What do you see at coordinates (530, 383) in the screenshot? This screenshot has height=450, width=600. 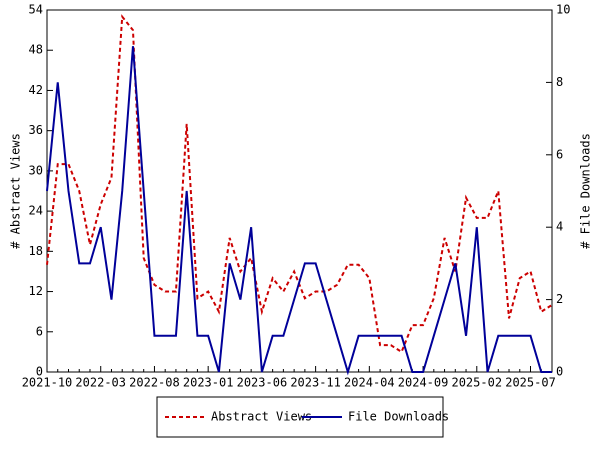 I see `x-tick-label: 2025-07` at bounding box center [530, 383].